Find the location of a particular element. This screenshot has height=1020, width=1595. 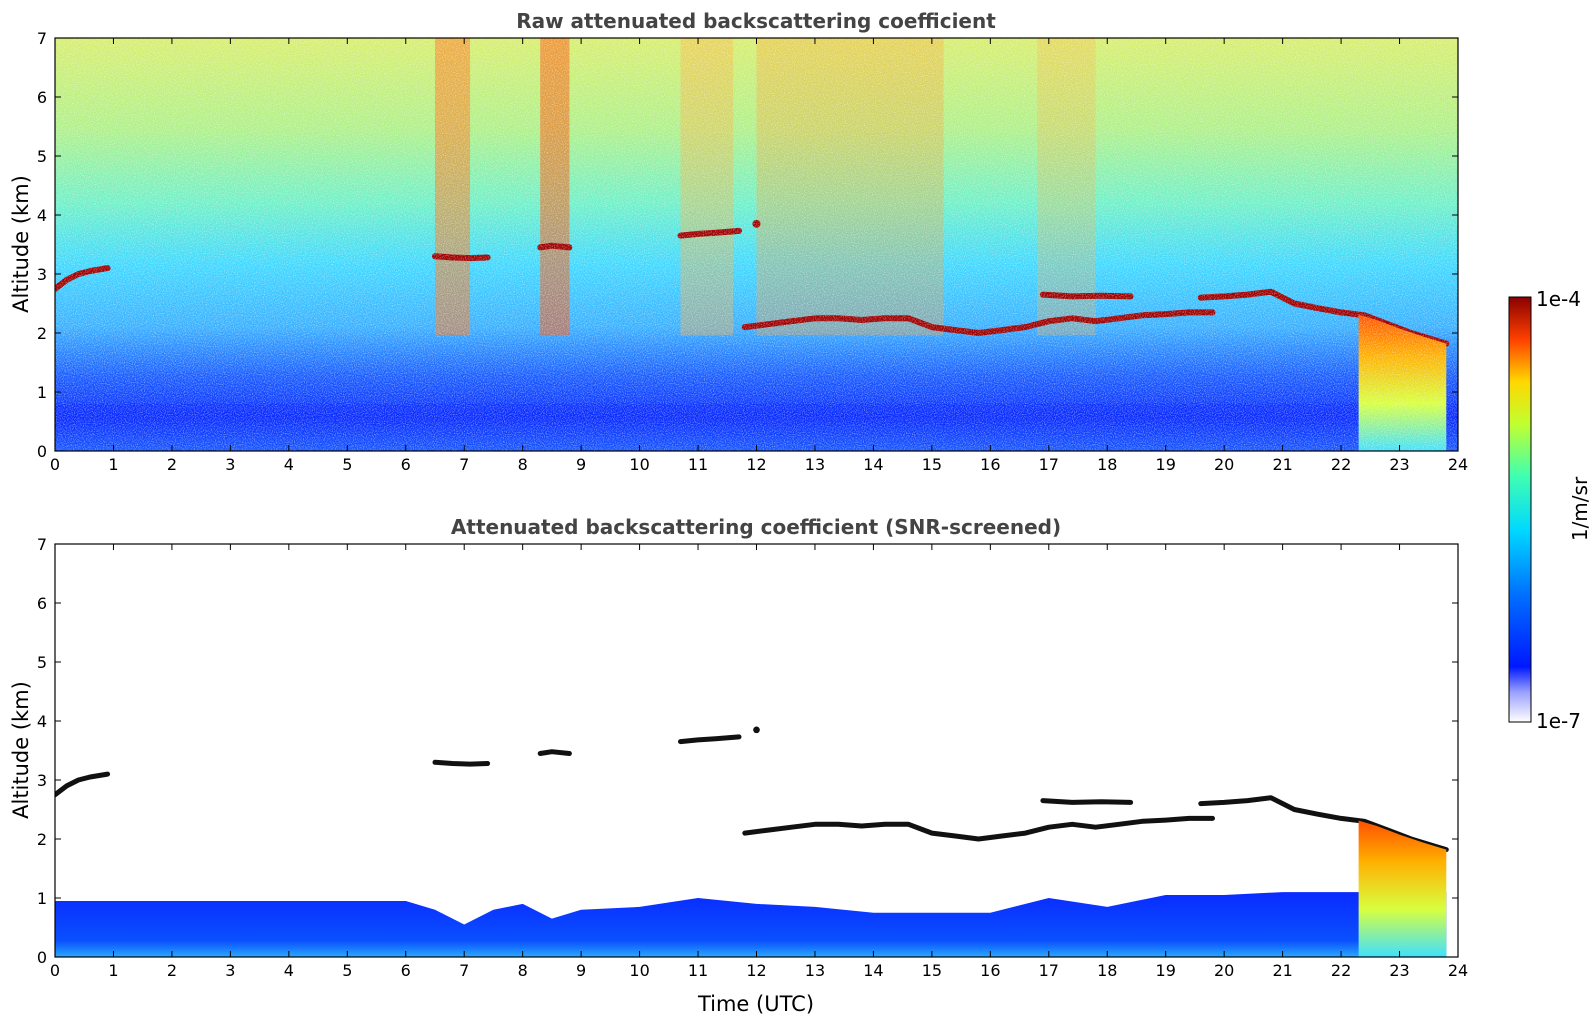

aerosol-plume is located at coordinates (1402, 888).